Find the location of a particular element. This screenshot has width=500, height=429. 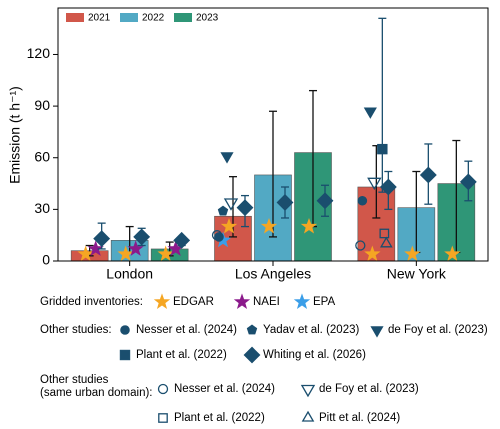

legend-group-label: (same urban domain): is located at coordinates (96, 393).